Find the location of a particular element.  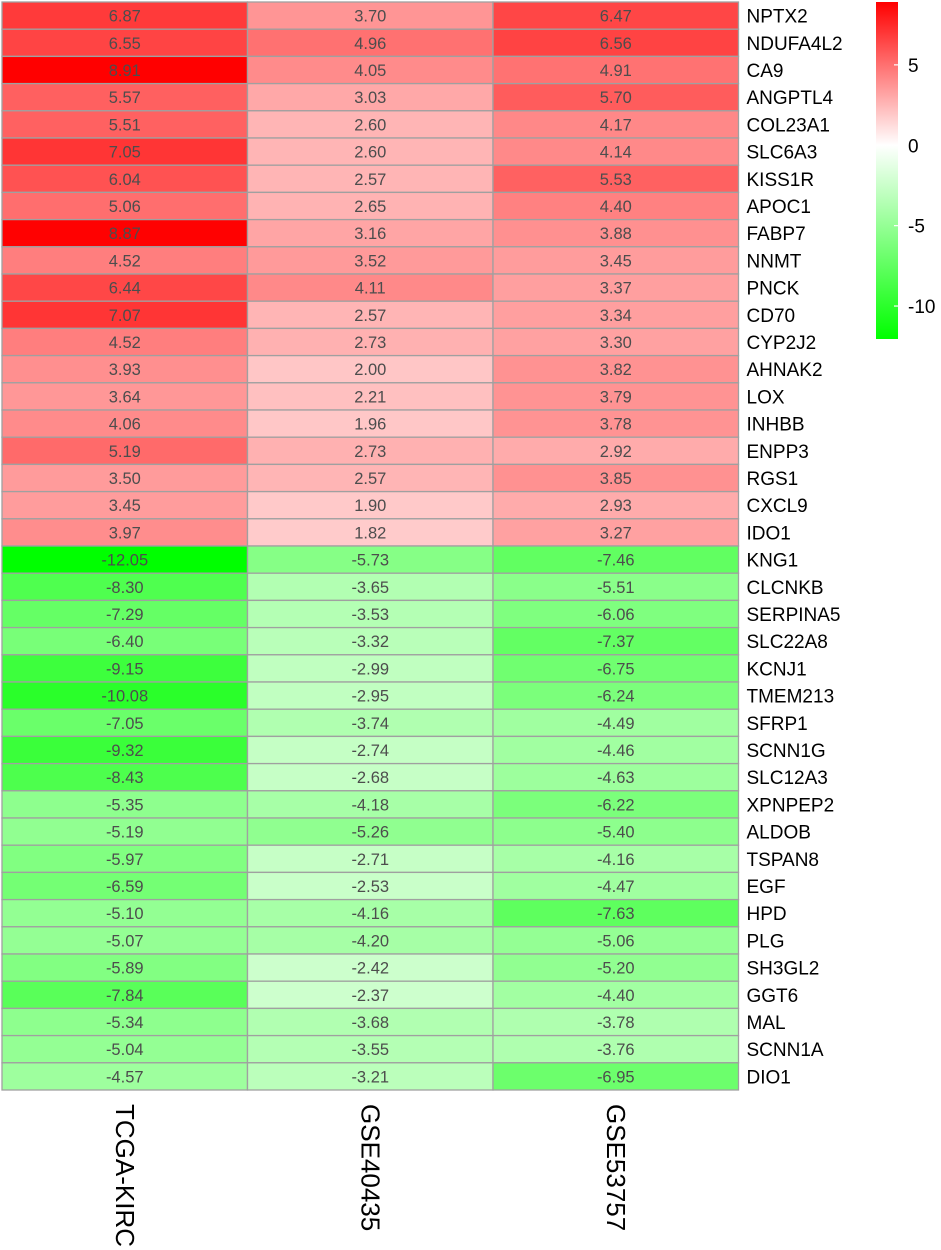

row-label: CLCNKB is located at coordinates (785, 588).